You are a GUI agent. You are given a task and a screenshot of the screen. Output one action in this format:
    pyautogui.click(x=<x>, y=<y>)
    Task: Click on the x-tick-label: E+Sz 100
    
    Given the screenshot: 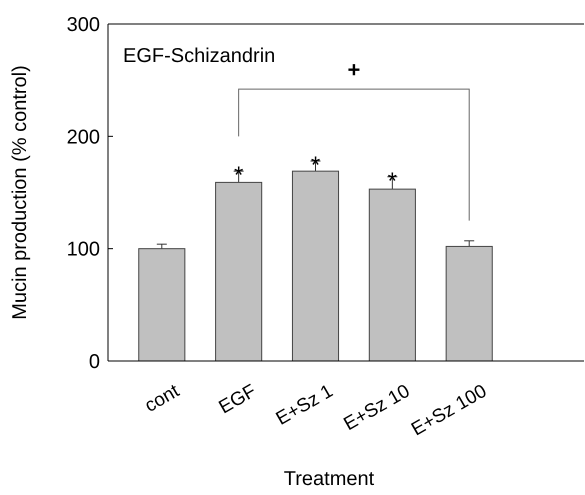 What is the action you would take?
    pyautogui.click(x=449, y=410)
    